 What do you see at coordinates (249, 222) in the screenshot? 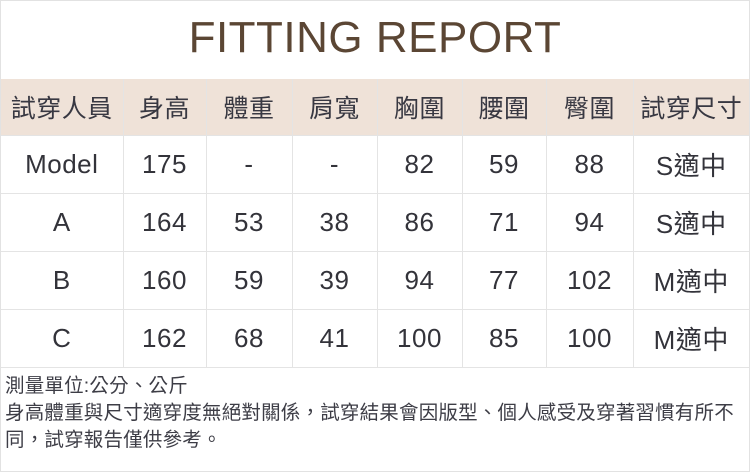
I see `cell-weight: 53` at bounding box center [249, 222].